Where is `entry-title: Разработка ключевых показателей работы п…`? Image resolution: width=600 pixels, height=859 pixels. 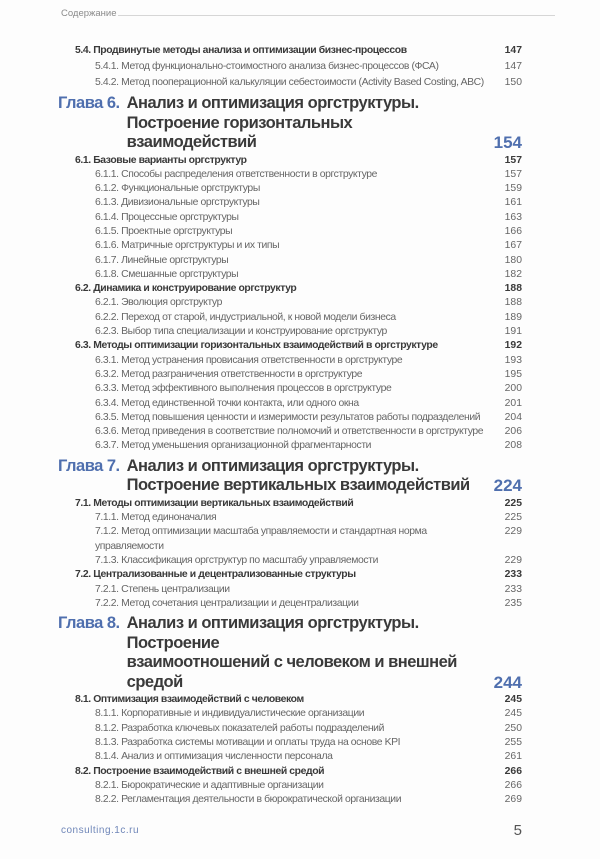
entry-title: Разработка ключевых показателей работы п… is located at coordinates (252, 728).